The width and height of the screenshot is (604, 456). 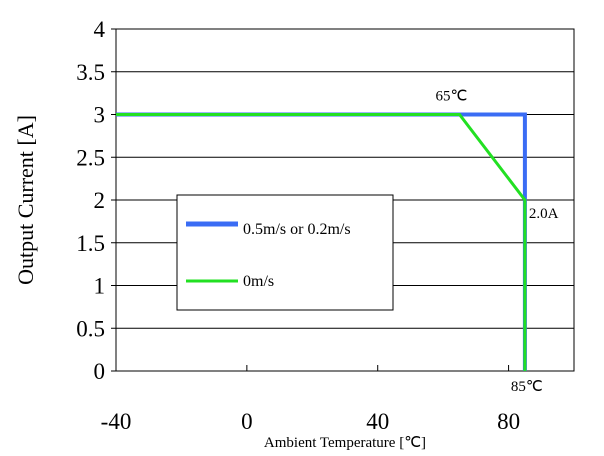 I want to click on annotation-label: 2.0A, so click(x=544, y=214).